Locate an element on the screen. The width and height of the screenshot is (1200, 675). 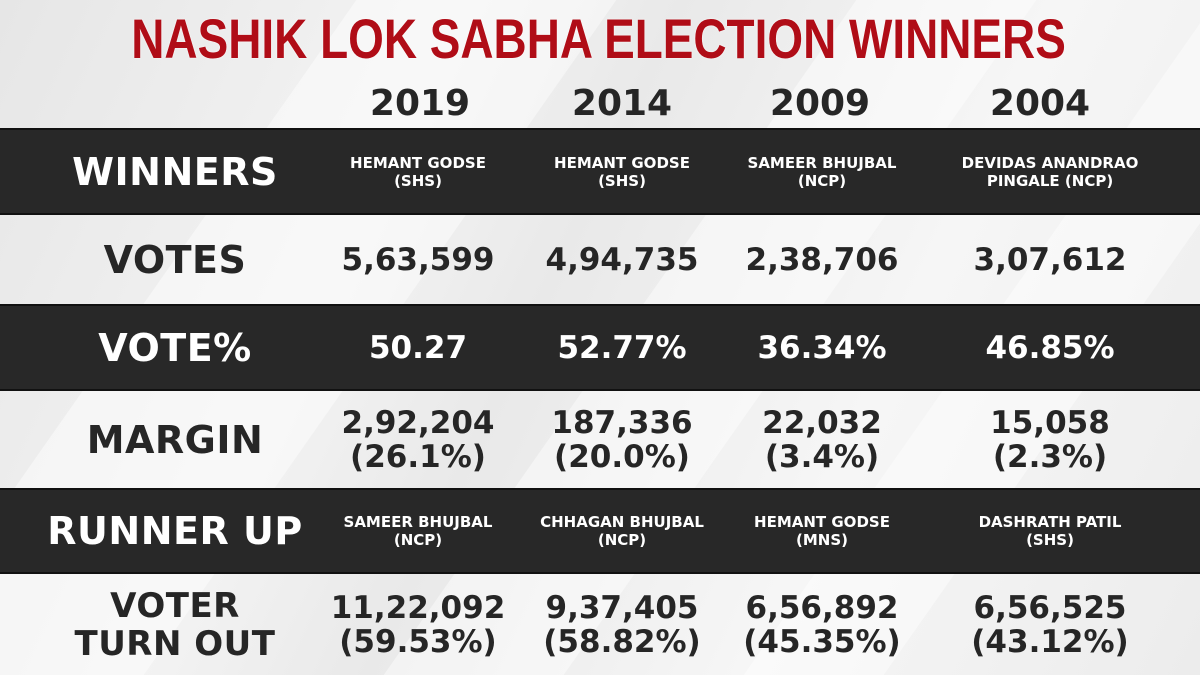
row-label: VOTE% is located at coordinates (175, 347).